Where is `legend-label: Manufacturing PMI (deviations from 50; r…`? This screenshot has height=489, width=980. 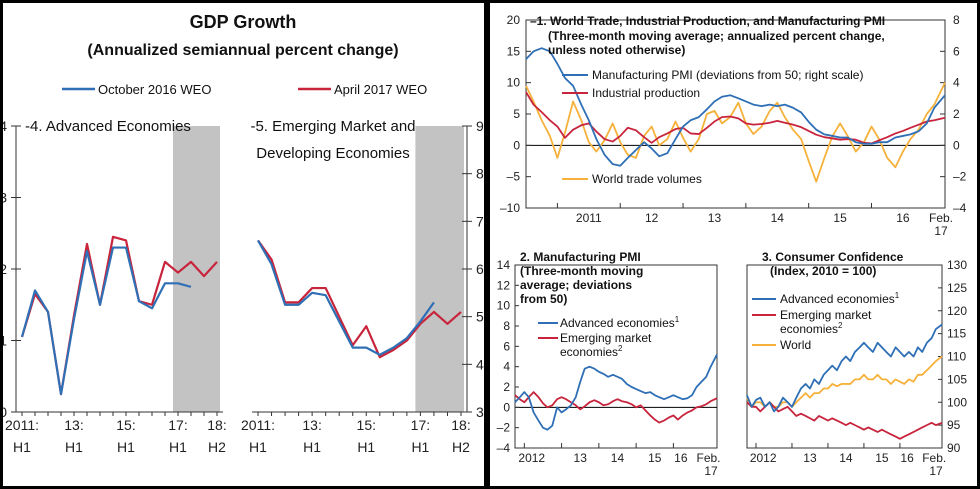 legend-label: Manufacturing PMI (deviations from 50; r… is located at coordinates (727, 75).